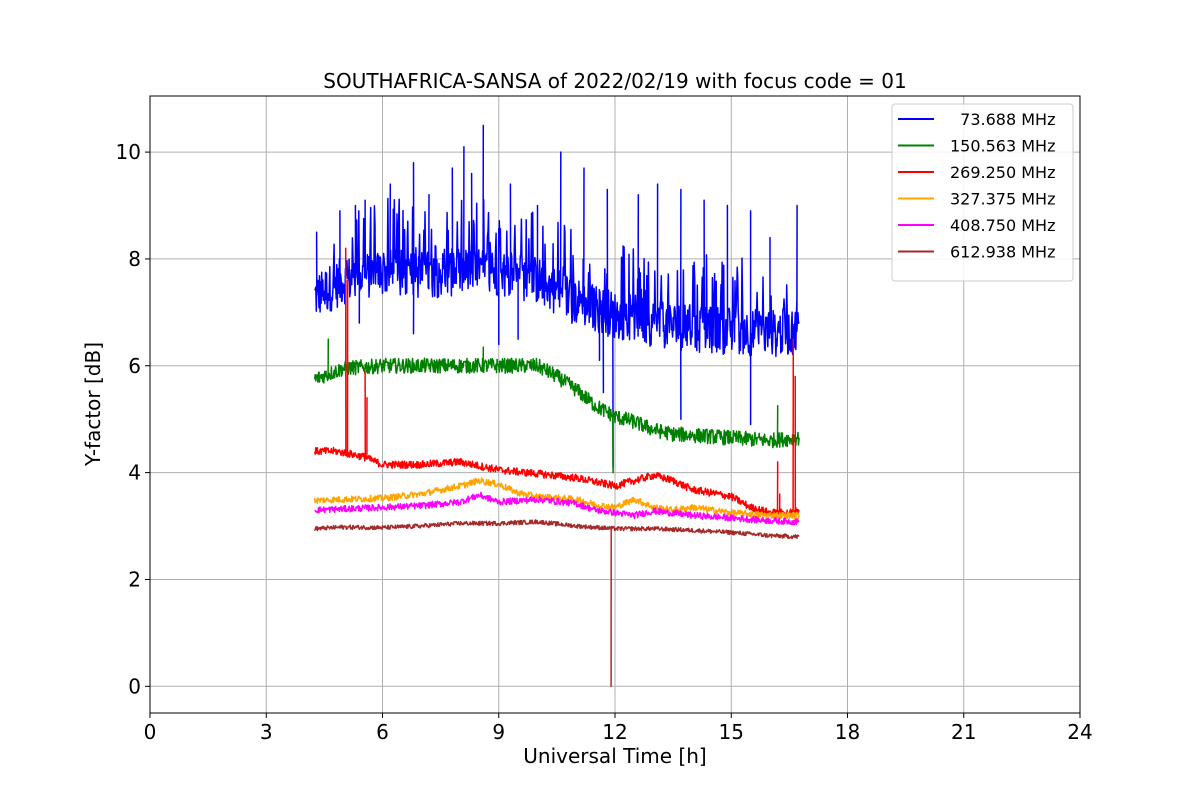 The height and width of the screenshot is (800, 1200). Describe the element at coordinates (134, 579) in the screenshot. I see `y-tick-label: 2` at that location.